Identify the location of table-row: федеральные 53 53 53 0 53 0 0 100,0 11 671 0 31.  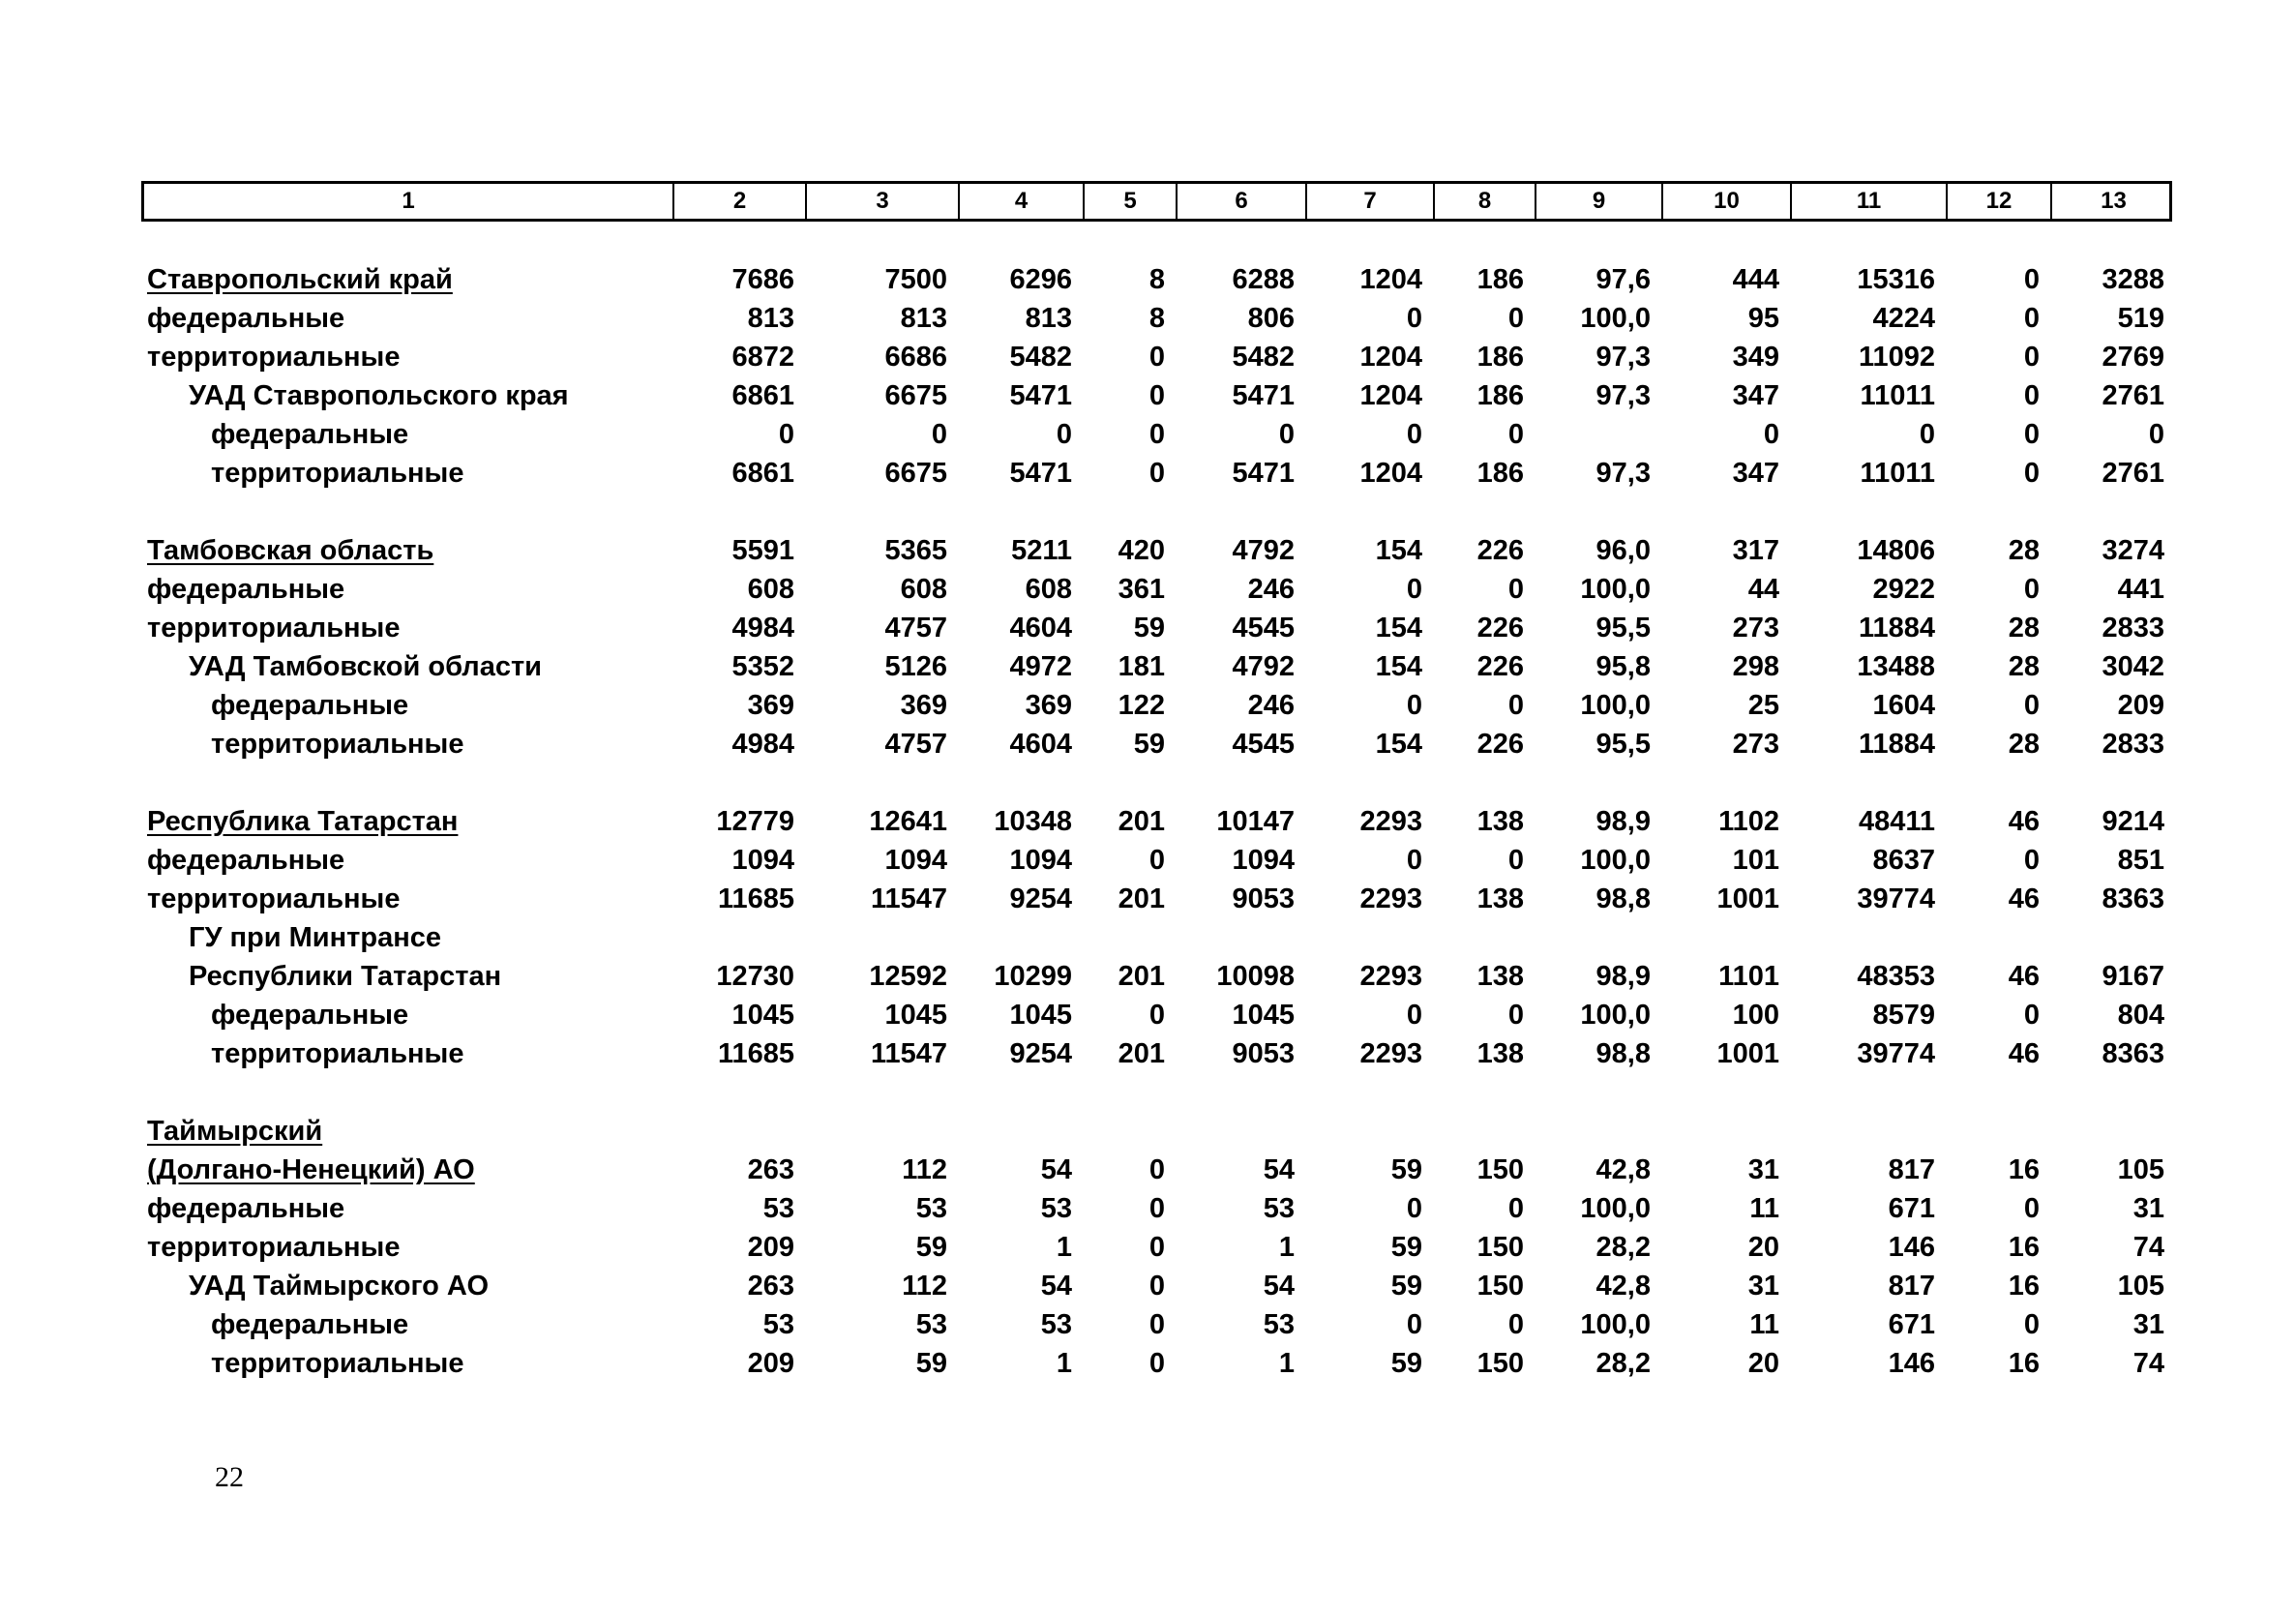
(1156, 1324).